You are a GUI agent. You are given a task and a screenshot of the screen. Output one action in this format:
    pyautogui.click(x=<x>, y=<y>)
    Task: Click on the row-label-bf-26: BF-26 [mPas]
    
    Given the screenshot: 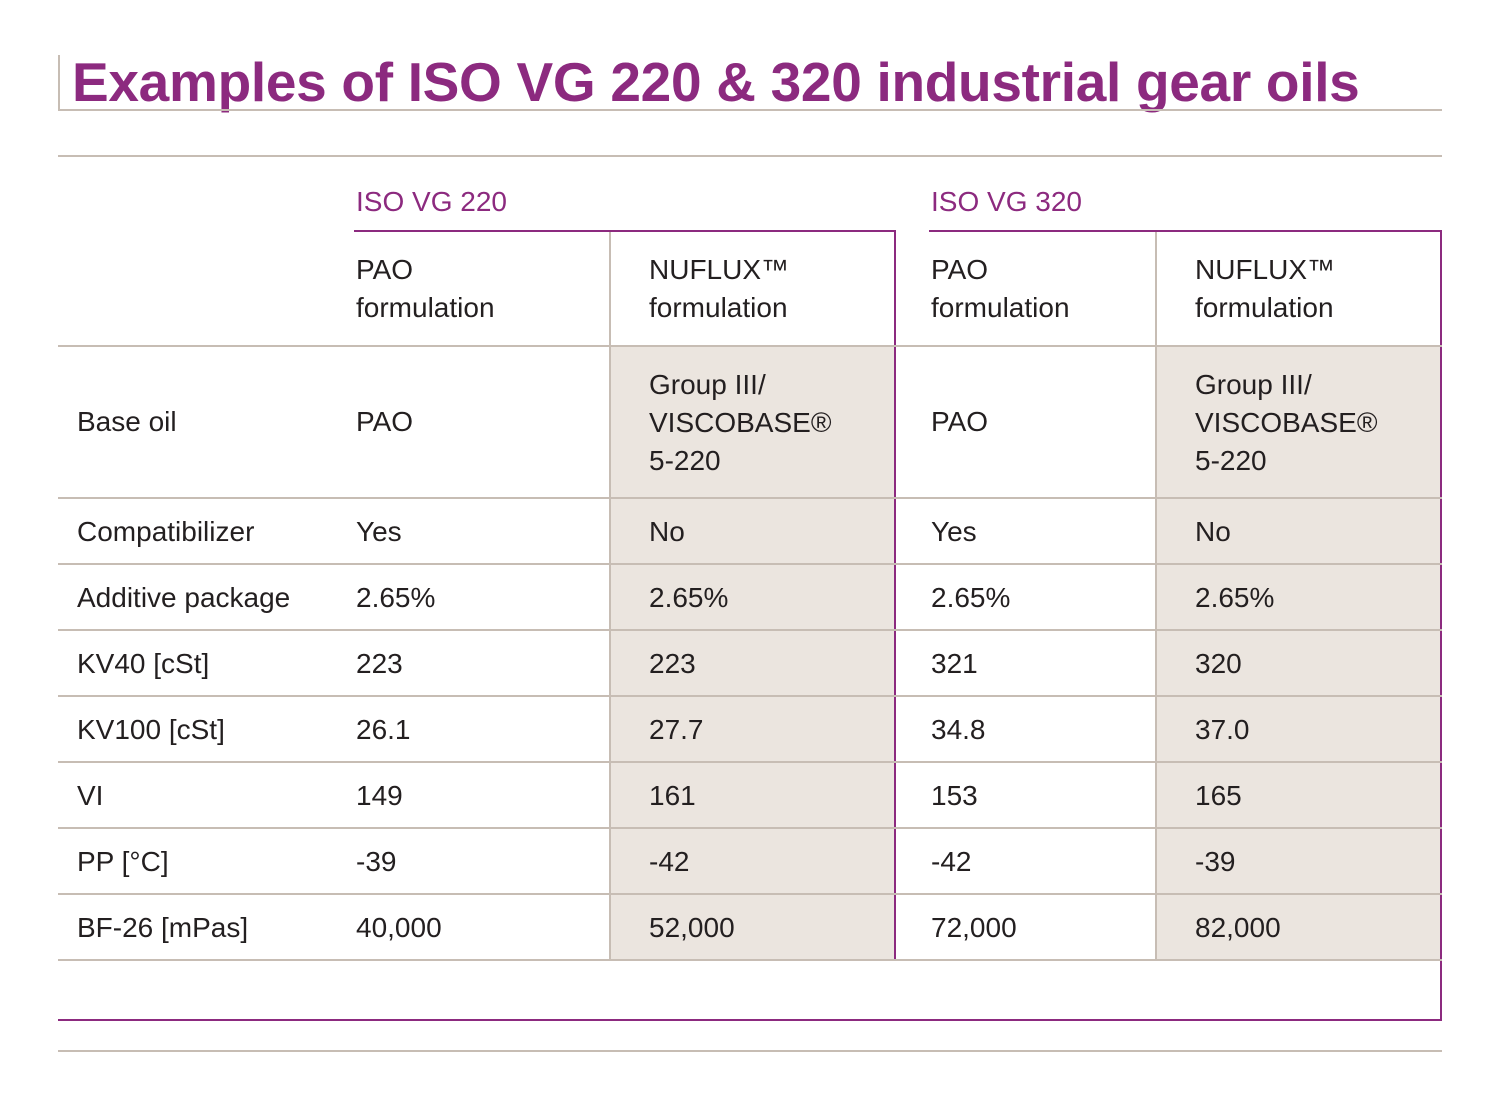 What is the action you would take?
    pyautogui.click(x=163, y=927)
    